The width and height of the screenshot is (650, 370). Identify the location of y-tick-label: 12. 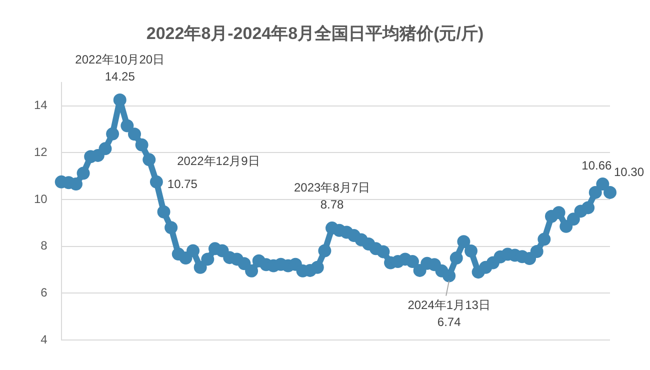
(41, 151).